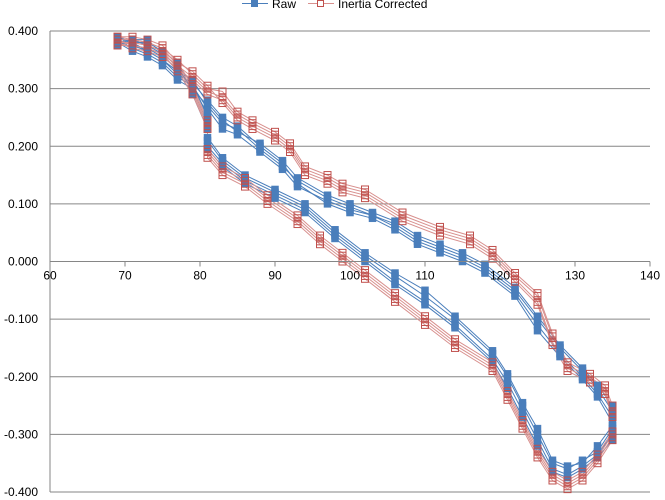 The width and height of the screenshot is (665, 500). Describe the element at coordinates (21, 319) in the screenshot. I see `y-tick-label: -0.100` at that location.